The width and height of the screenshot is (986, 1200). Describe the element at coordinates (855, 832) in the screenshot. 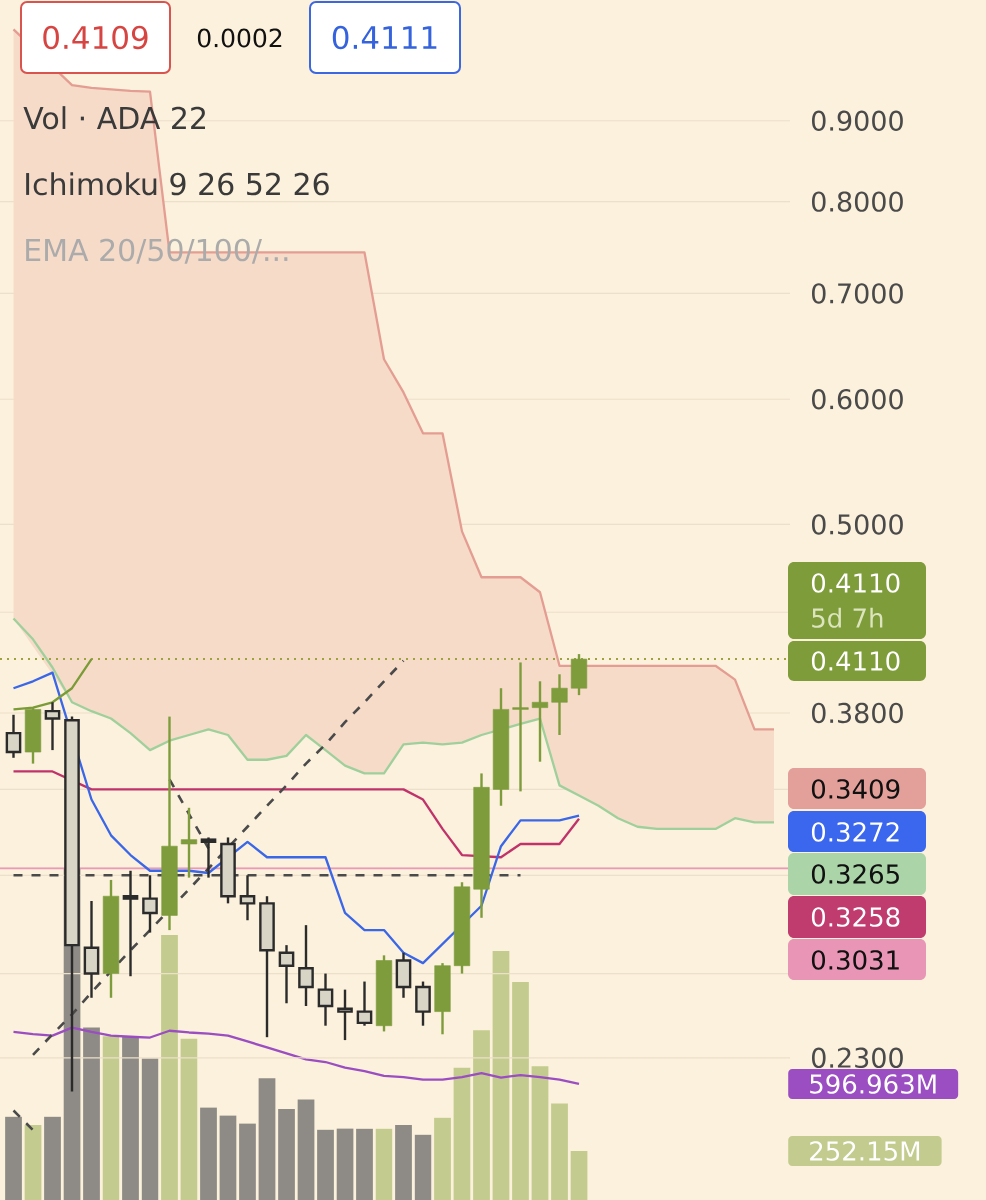

I see `text: 0.3272` at that location.